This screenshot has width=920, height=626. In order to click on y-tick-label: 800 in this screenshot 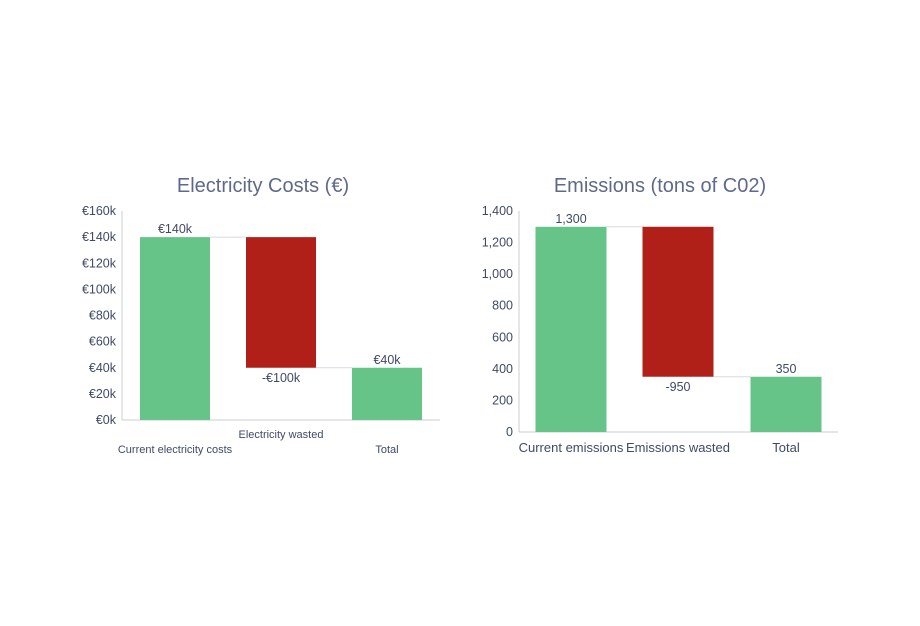, I will do `click(502, 306)`.